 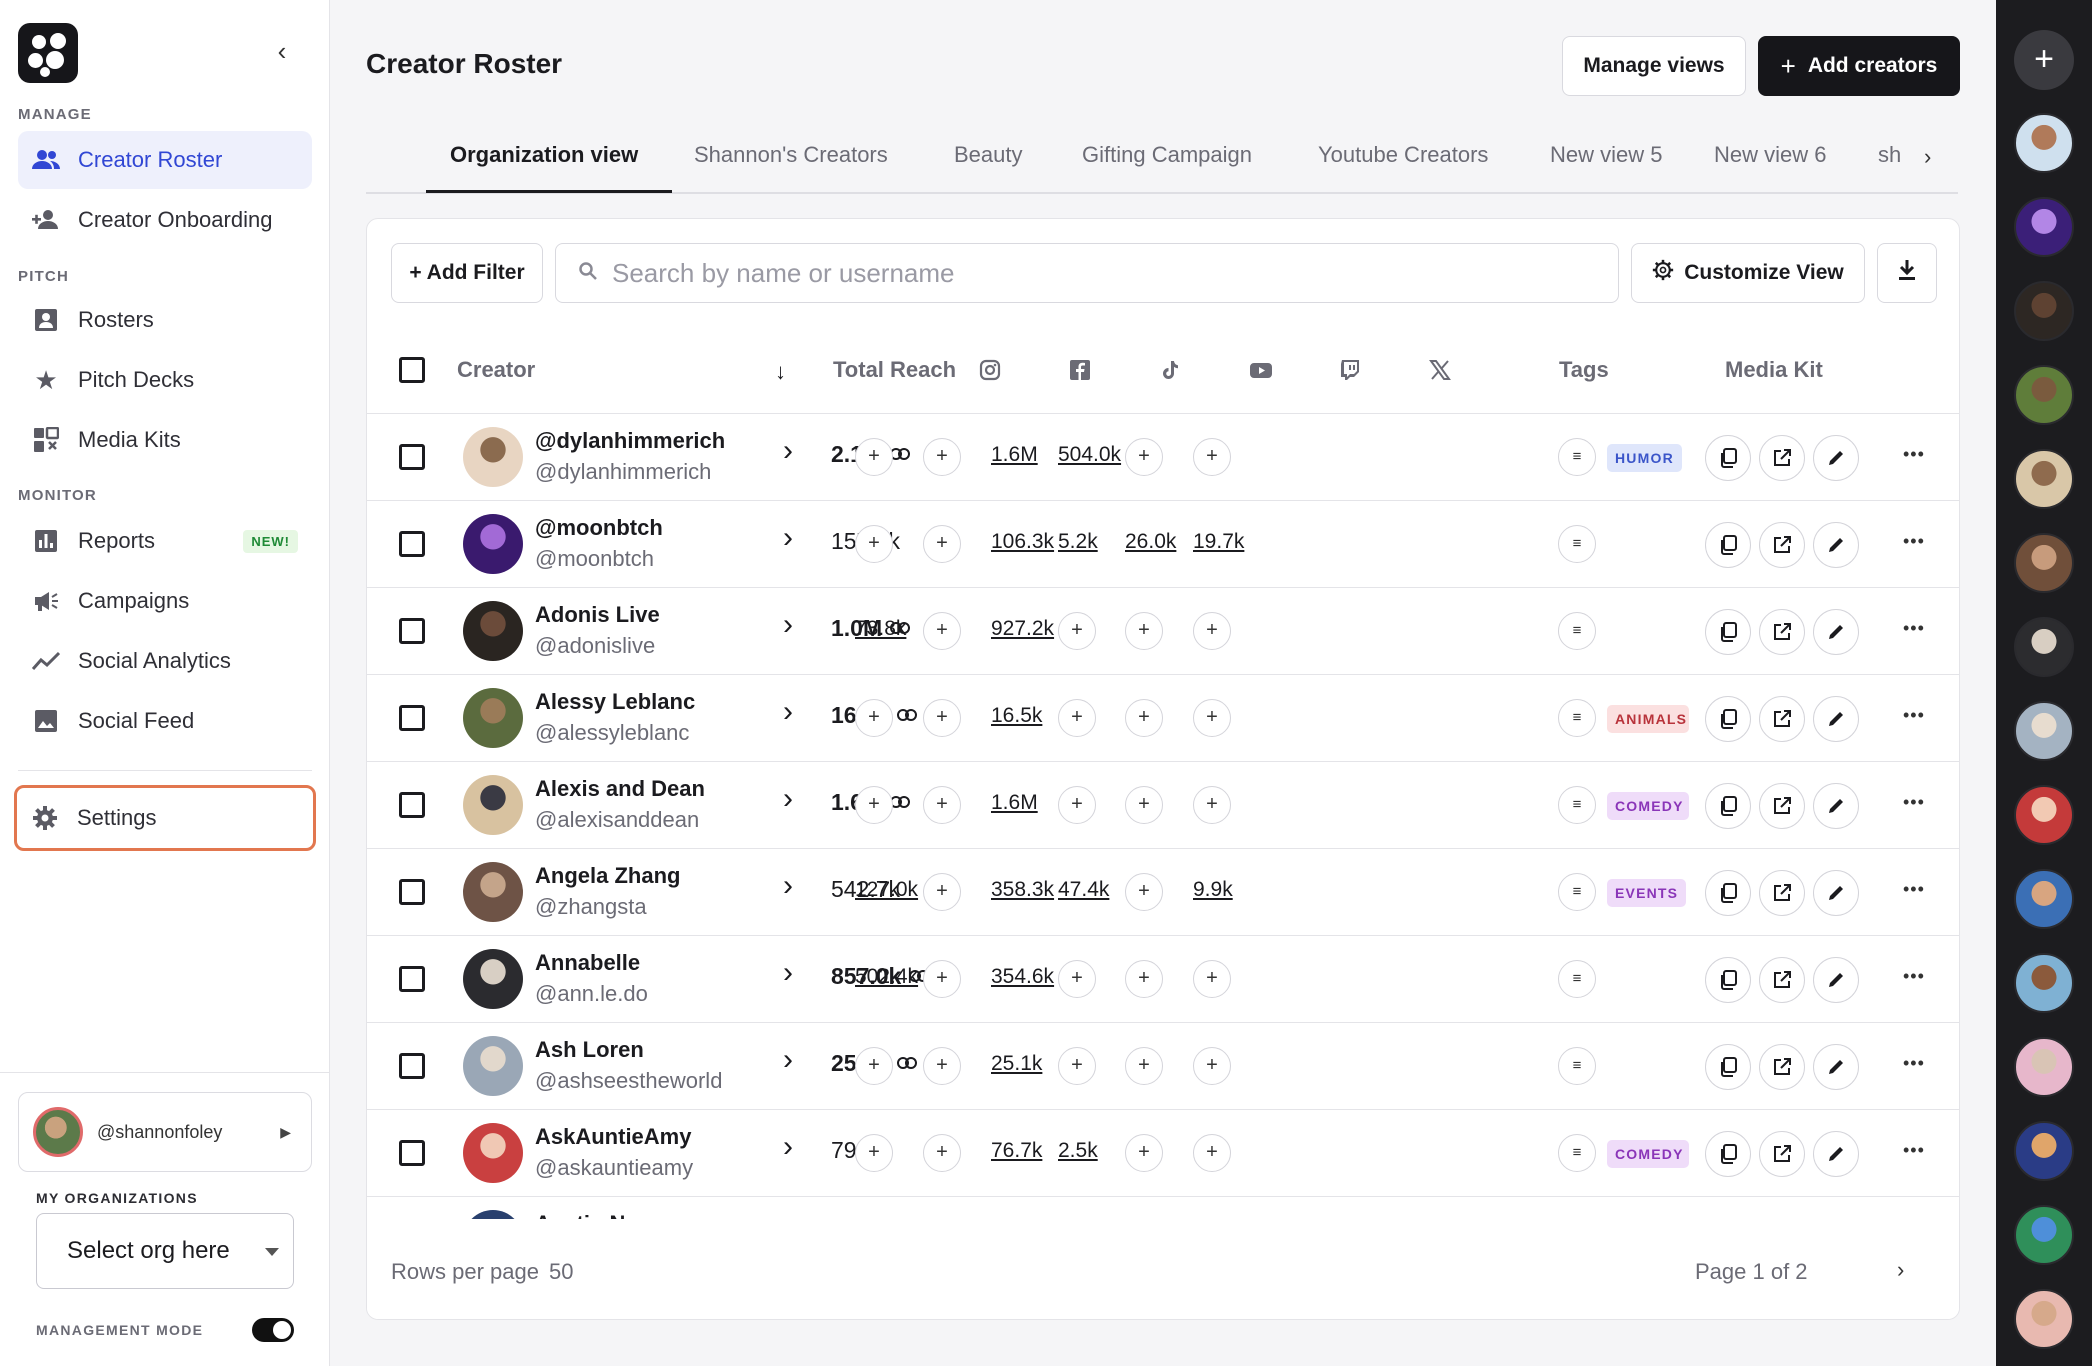 What do you see at coordinates (1219, 541) in the screenshot?
I see `x-followers: 19.7k` at bounding box center [1219, 541].